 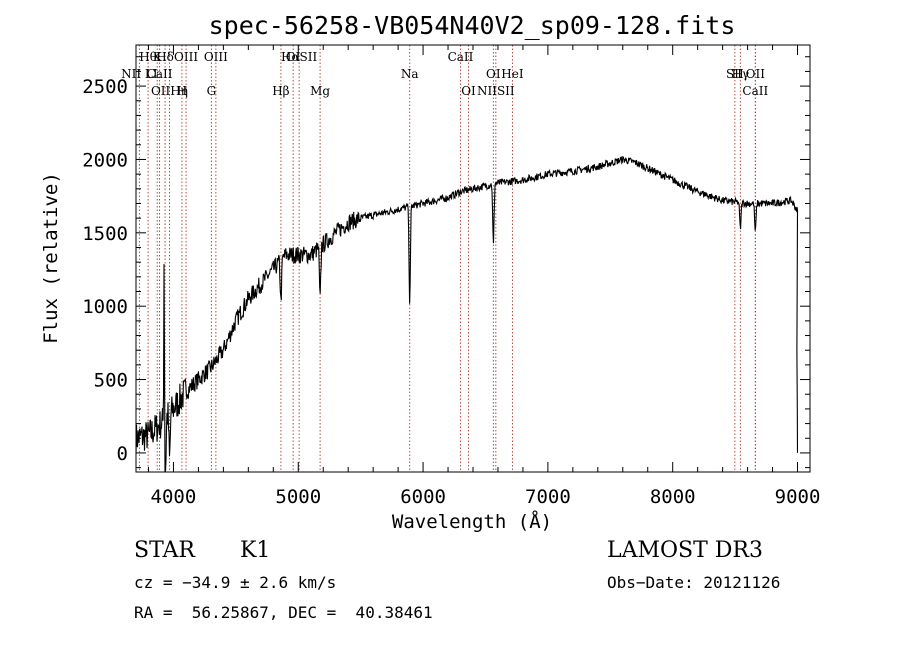 What do you see at coordinates (472, 25) in the screenshot?
I see `chart-title: spec-56258-VB054N40V2_sp09-128.fits` at bounding box center [472, 25].